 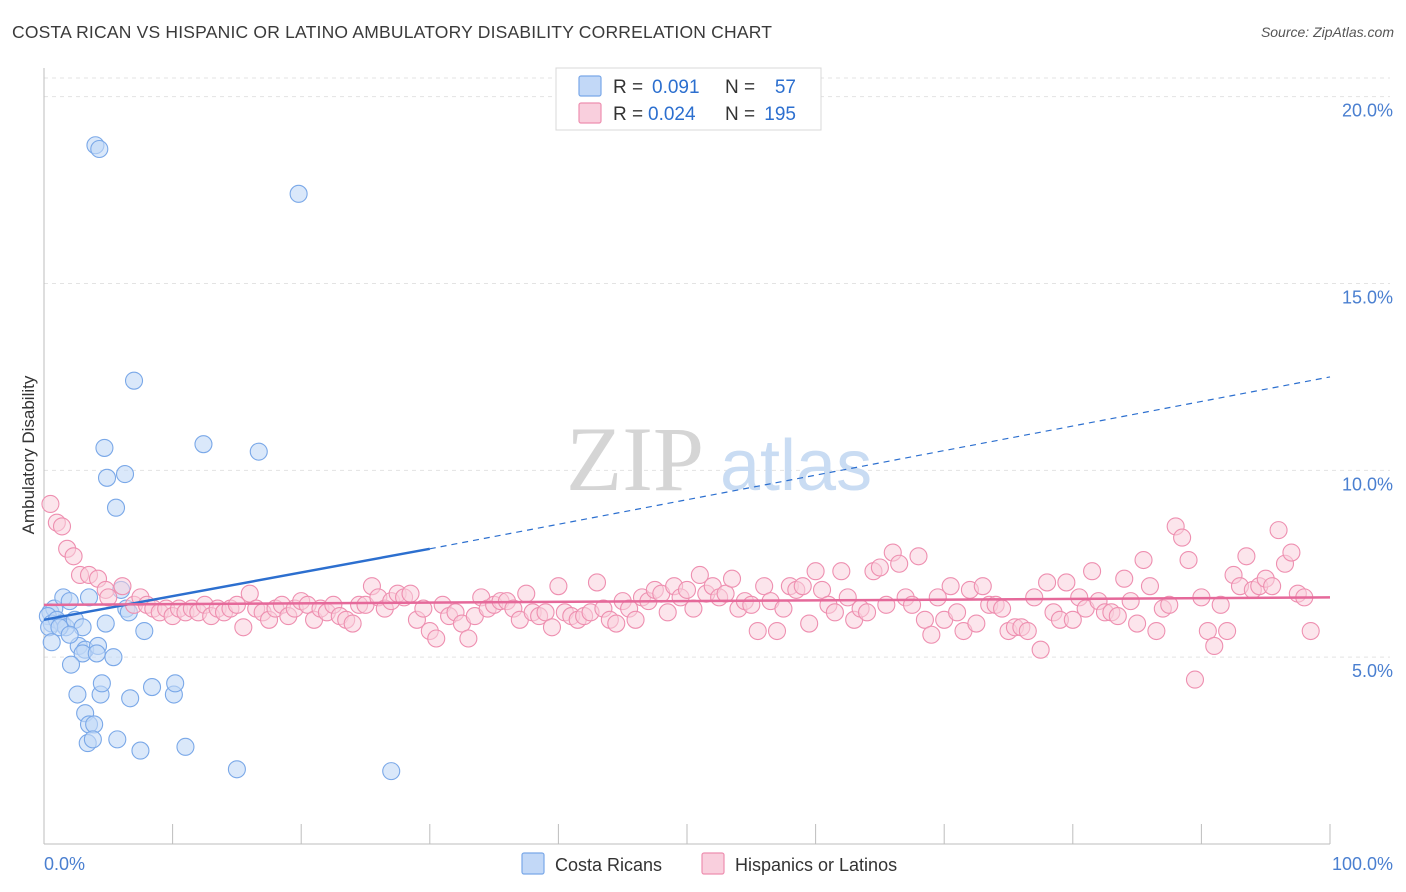 I want to click on y-tick-label: 20.0%, so click(x=1367, y=111).